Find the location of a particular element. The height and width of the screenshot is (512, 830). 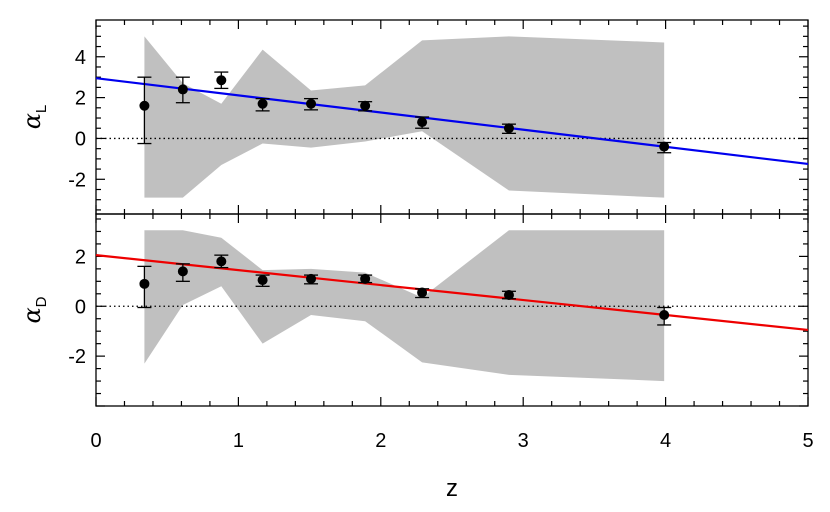

x-tick-label: 4 is located at coordinates (665, 441).